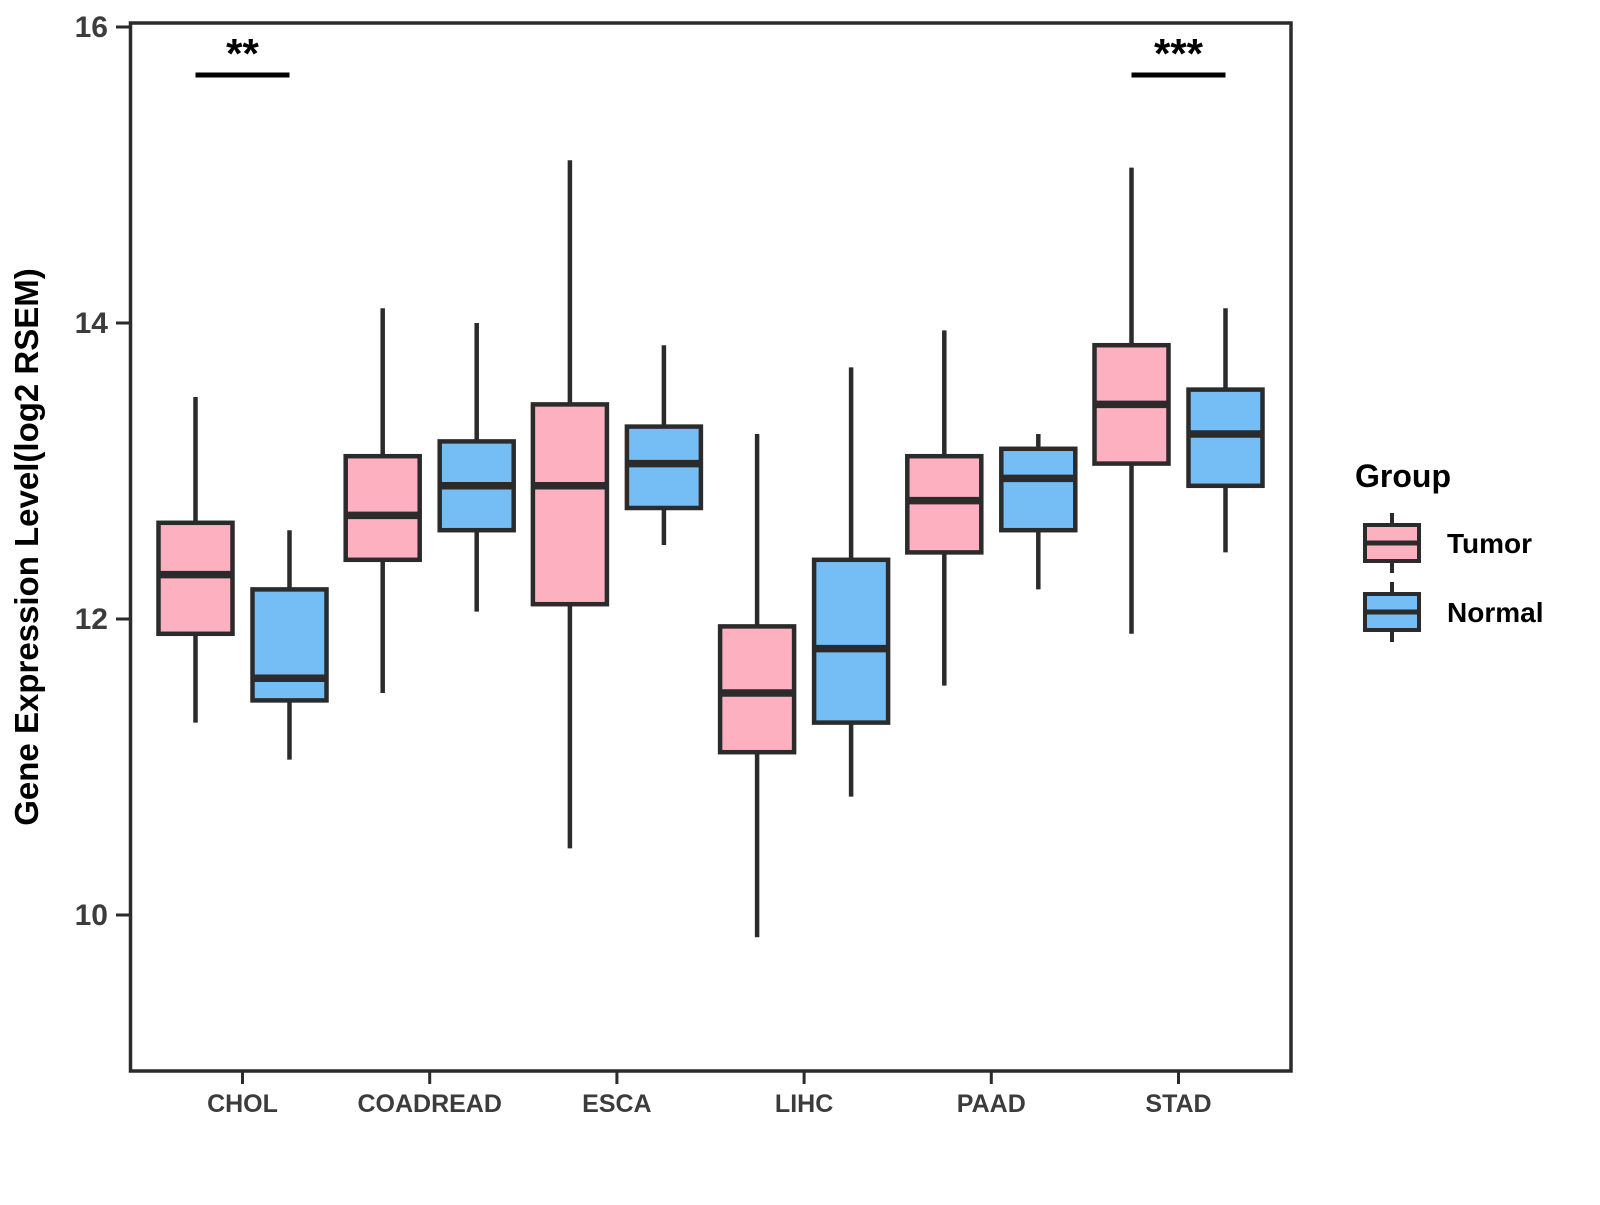  I want to click on legend-key-tumor, so click(1392, 543).